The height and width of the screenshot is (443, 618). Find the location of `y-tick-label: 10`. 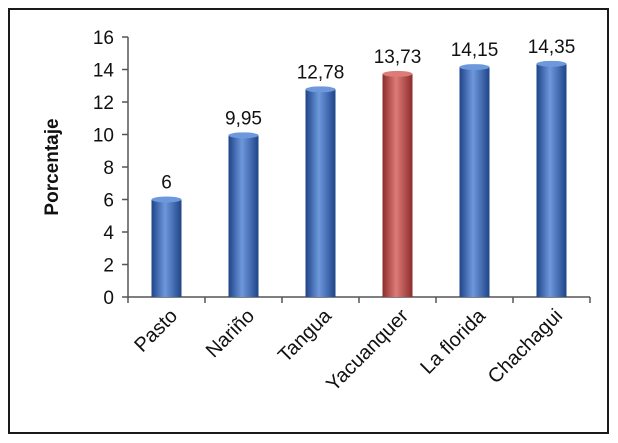

y-tick-label: 10 is located at coordinates (103, 136).